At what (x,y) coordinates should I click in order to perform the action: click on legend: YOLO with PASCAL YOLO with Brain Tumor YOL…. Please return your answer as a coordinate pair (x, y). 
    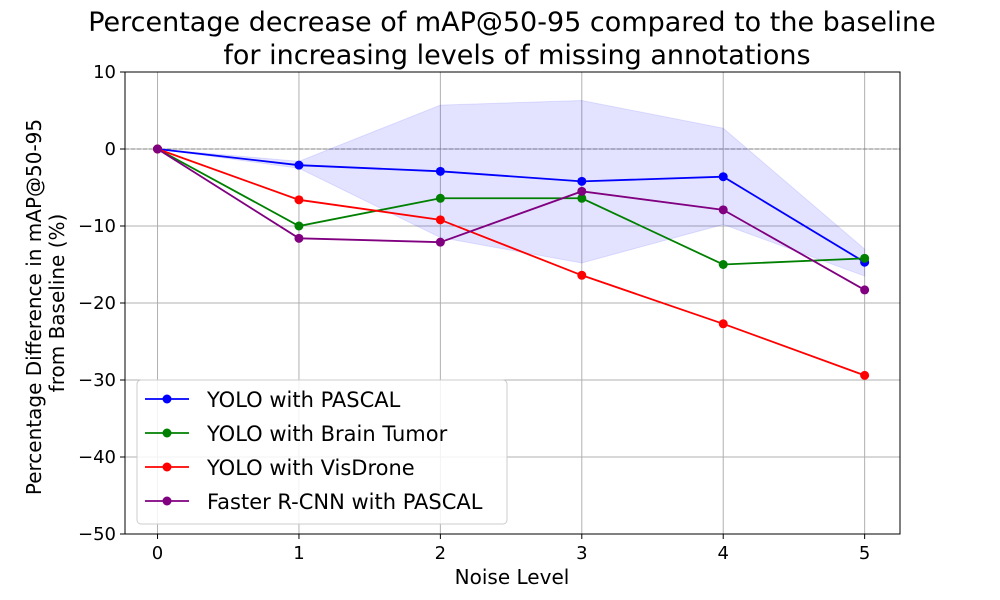
    Looking at the image, I should click on (322, 452).